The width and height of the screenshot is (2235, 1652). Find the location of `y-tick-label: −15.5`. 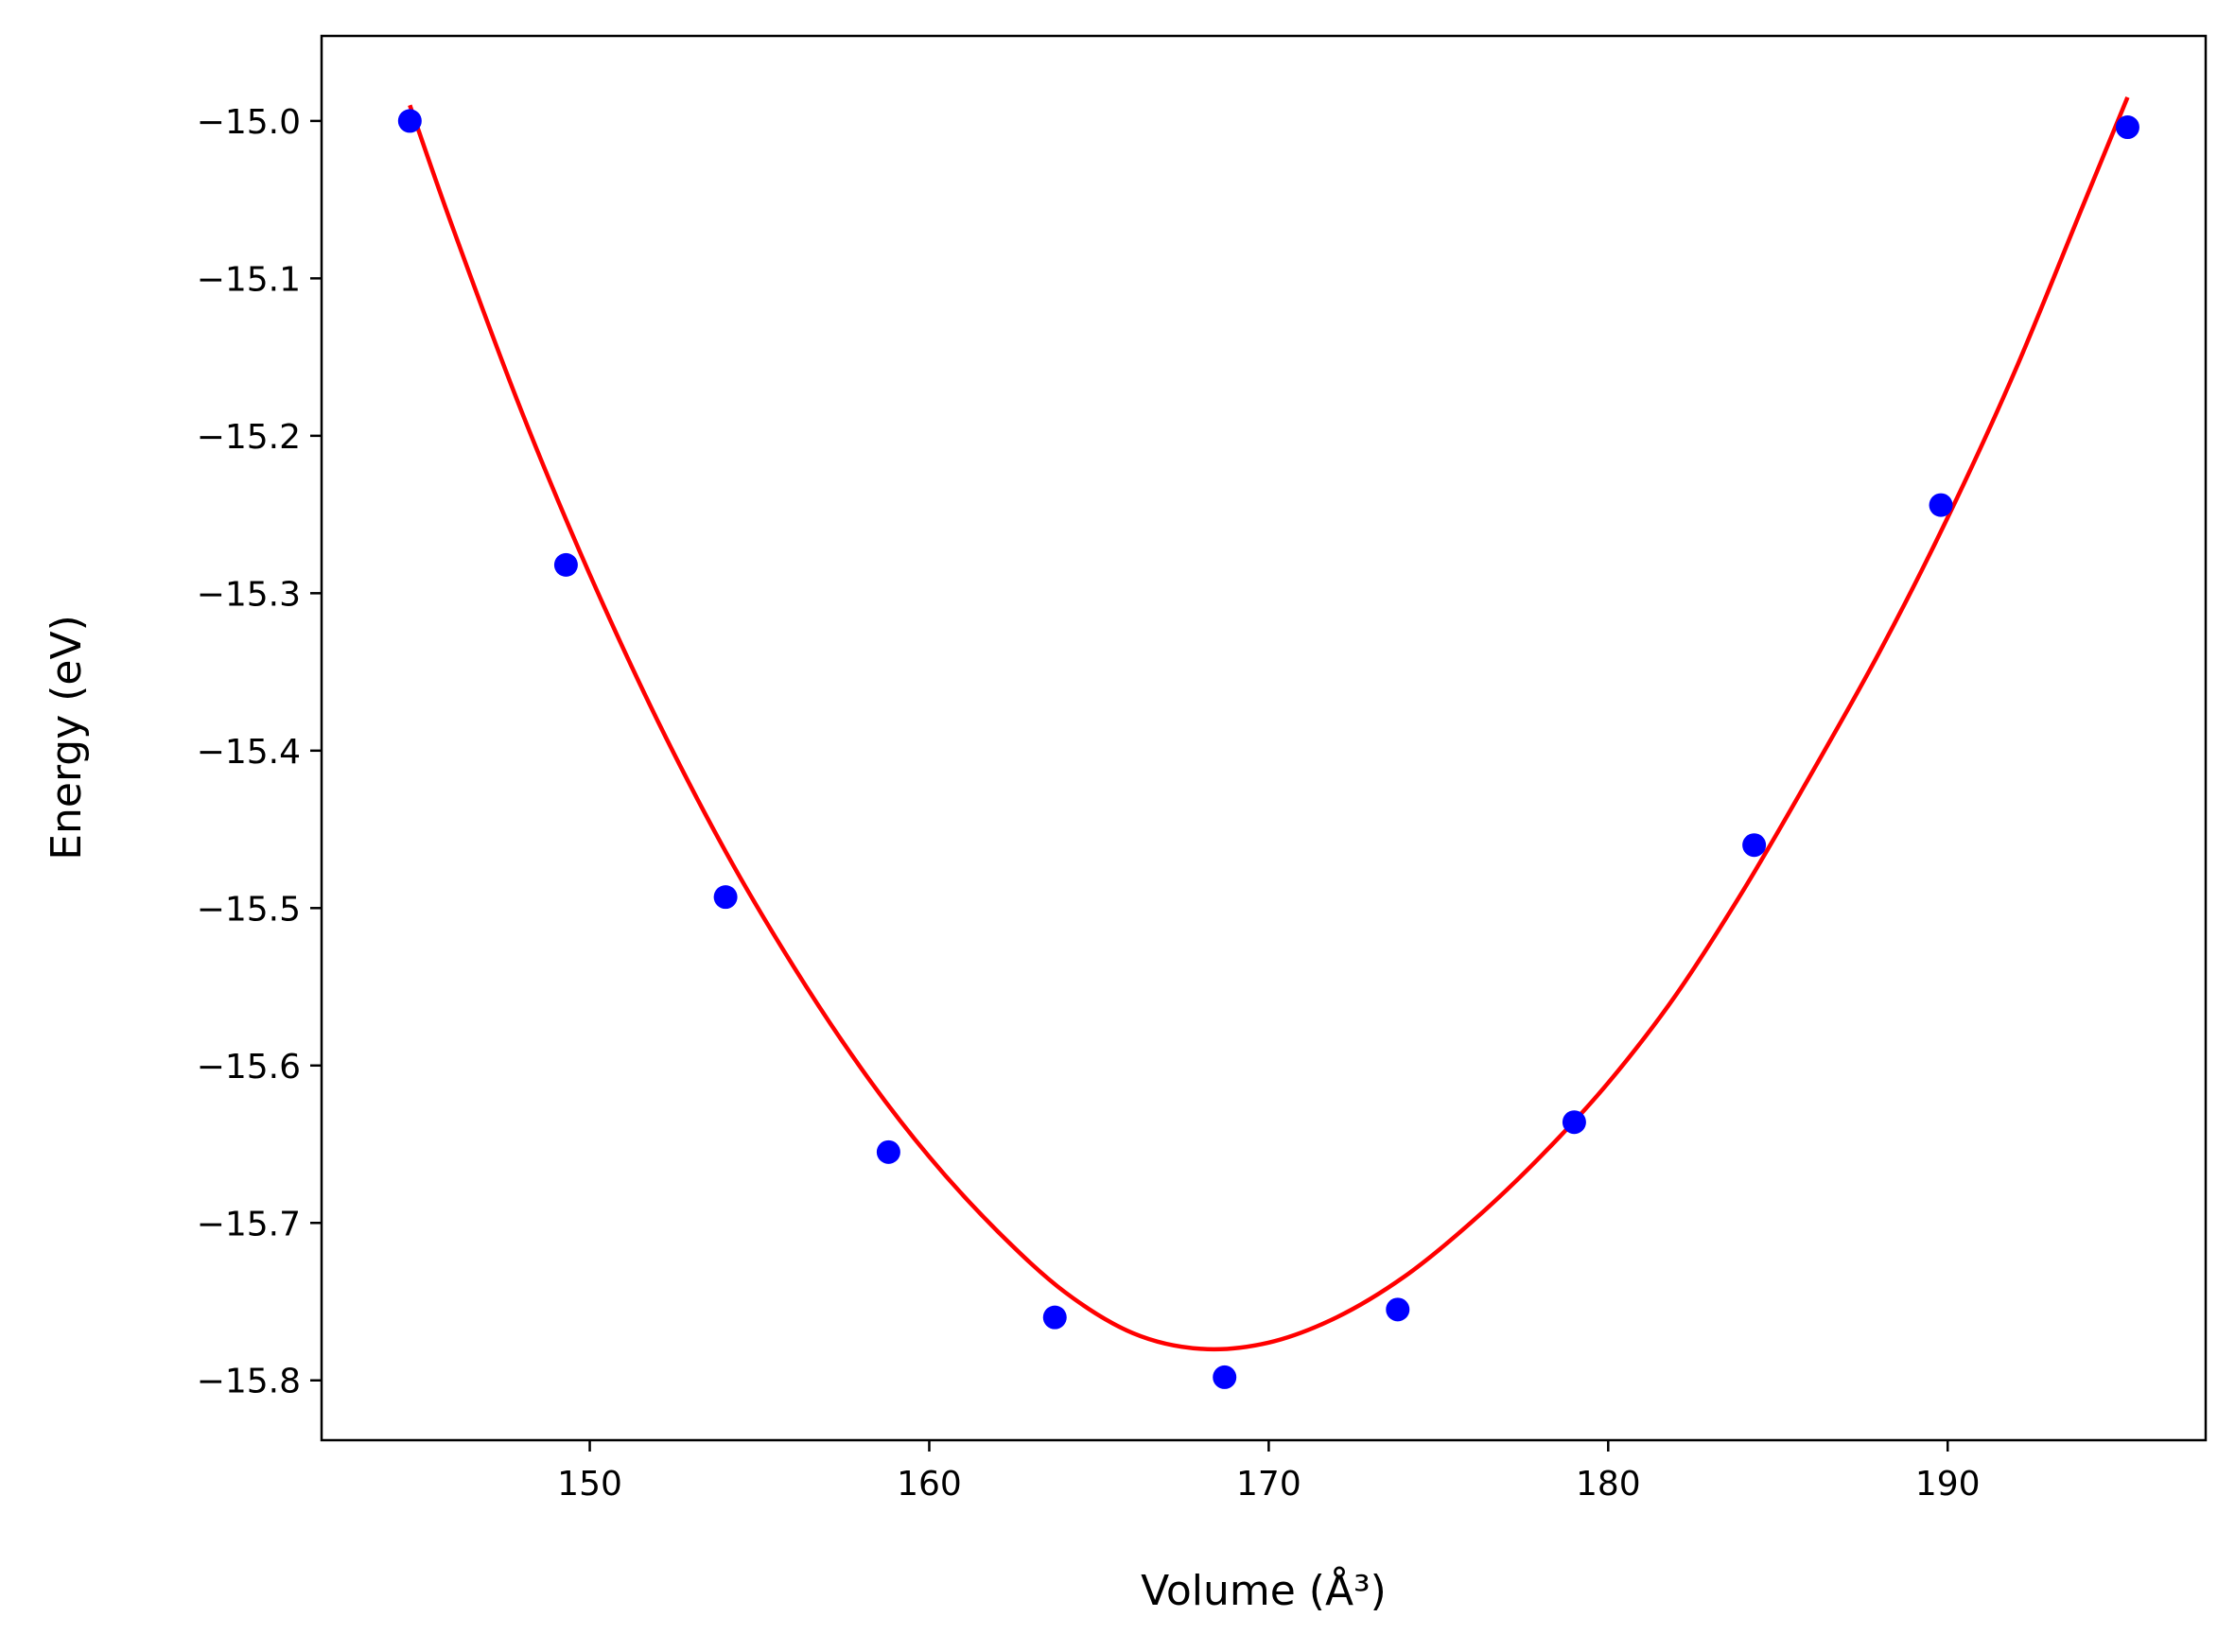

y-tick-label: −15.5 is located at coordinates (249, 910).